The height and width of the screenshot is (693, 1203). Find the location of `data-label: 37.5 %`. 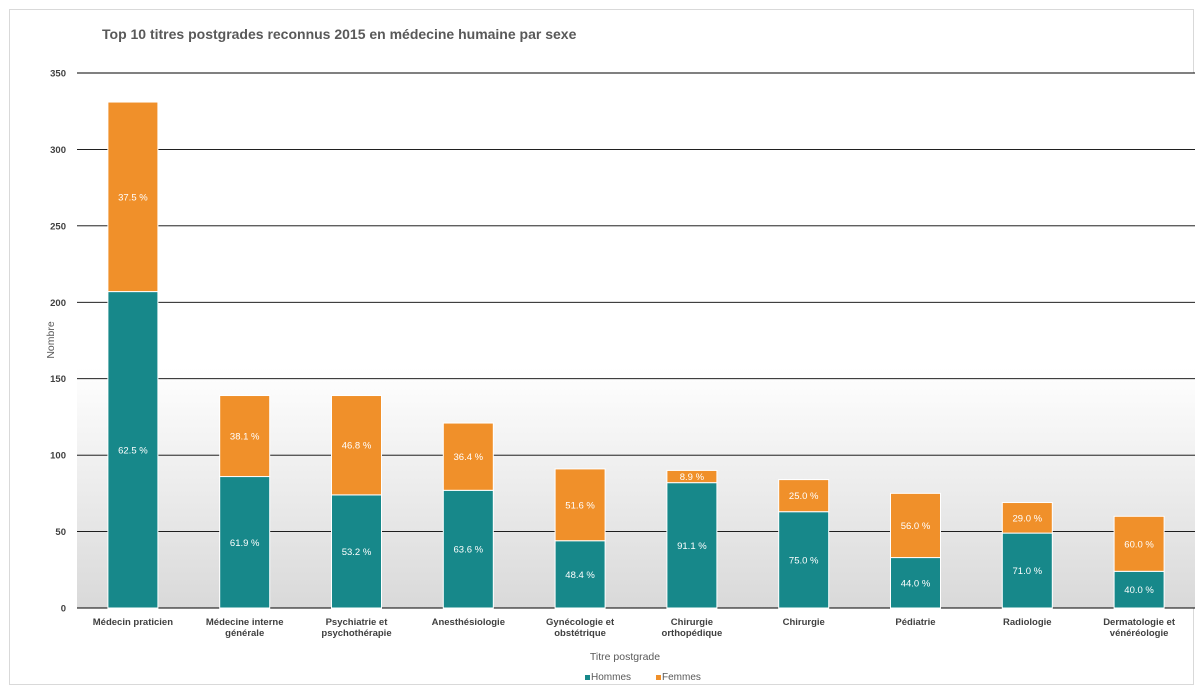

data-label: 37.5 % is located at coordinates (133, 197).